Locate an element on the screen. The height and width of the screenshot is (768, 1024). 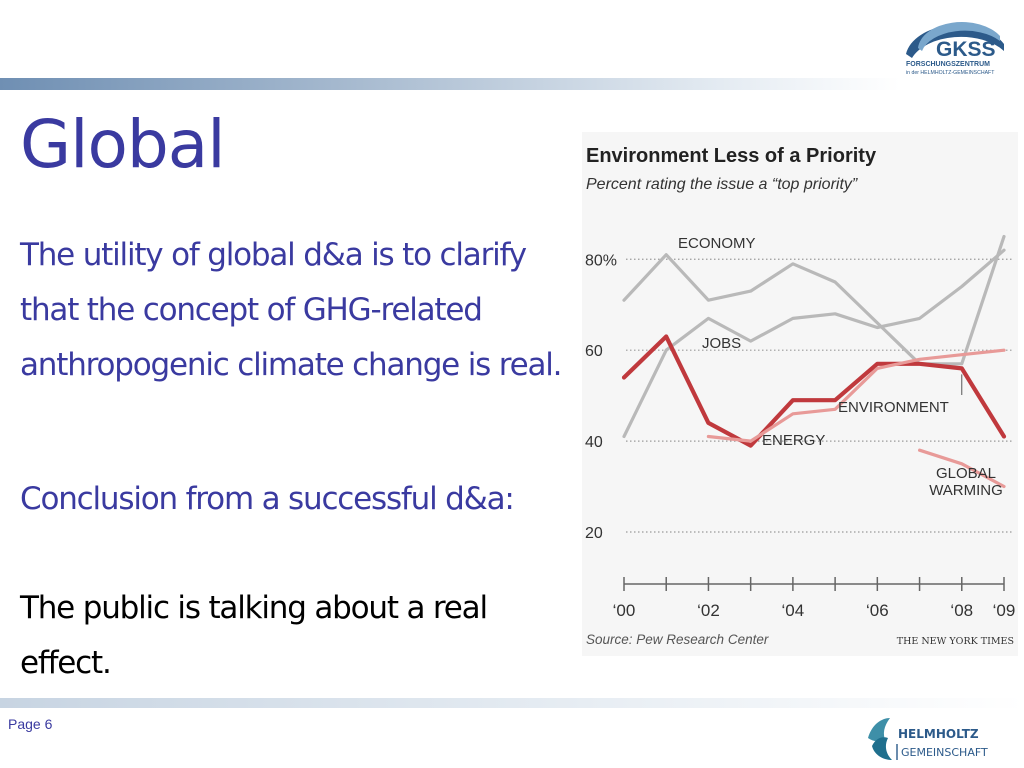
gkss-name: GKSS is located at coordinates (966, 49).